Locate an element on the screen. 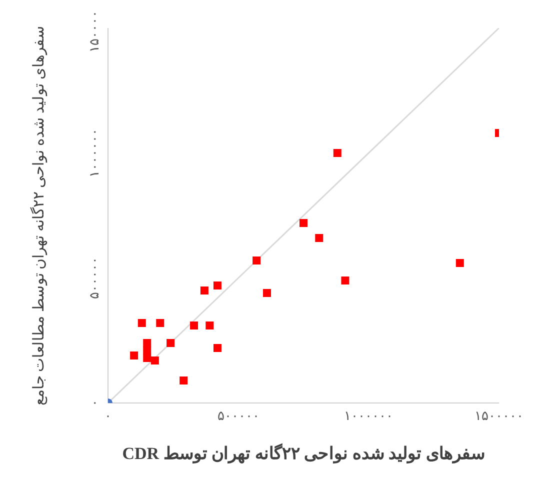 This screenshot has height=491, width=551. x-tick-label: ۱۰۰۰۰۰۰ is located at coordinates (369, 416).